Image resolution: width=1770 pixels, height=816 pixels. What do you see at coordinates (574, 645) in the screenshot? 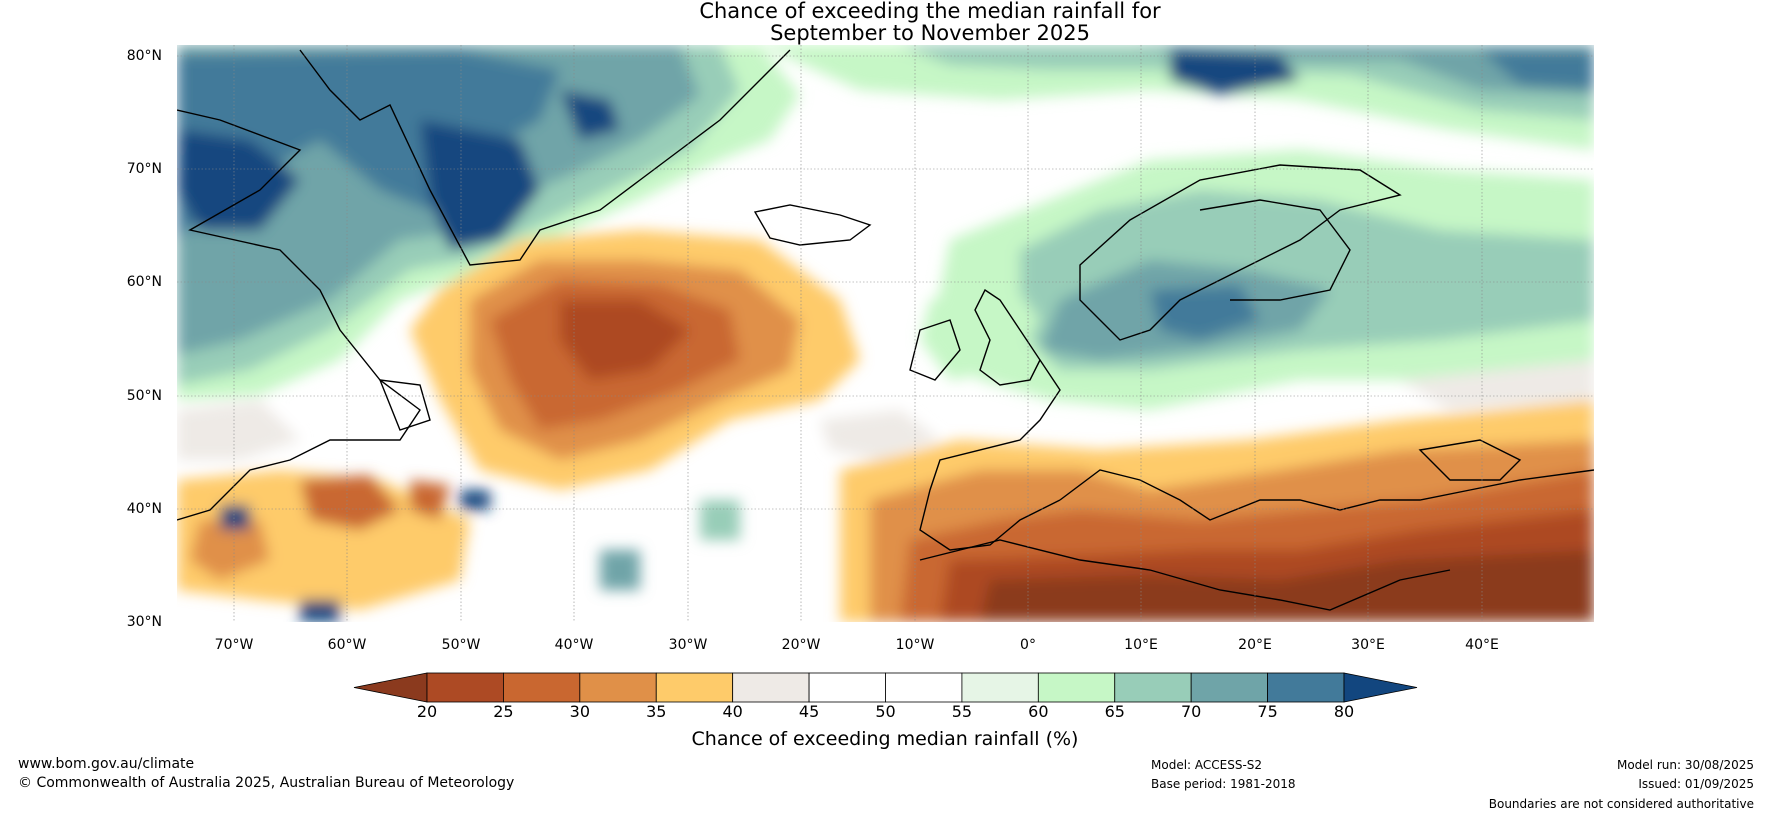
I see `longitude-label: 40°W` at bounding box center [574, 645].